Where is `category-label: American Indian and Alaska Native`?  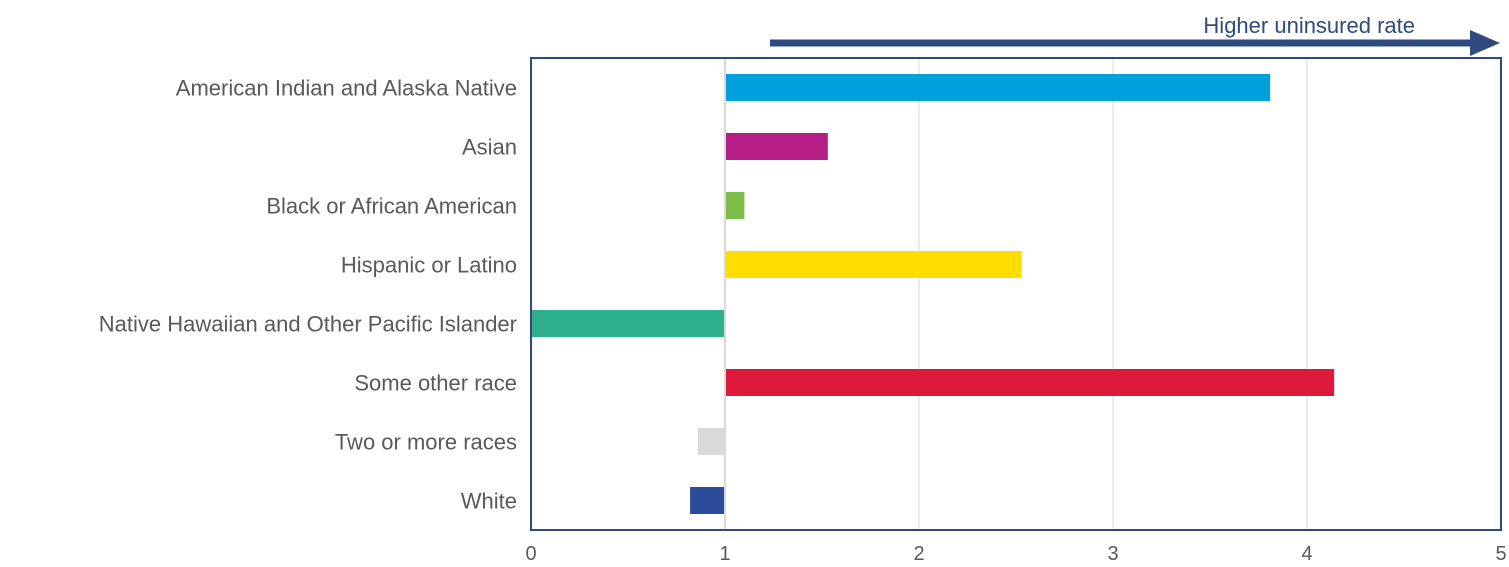
category-label: American Indian and Alaska Native is located at coordinates (346, 88).